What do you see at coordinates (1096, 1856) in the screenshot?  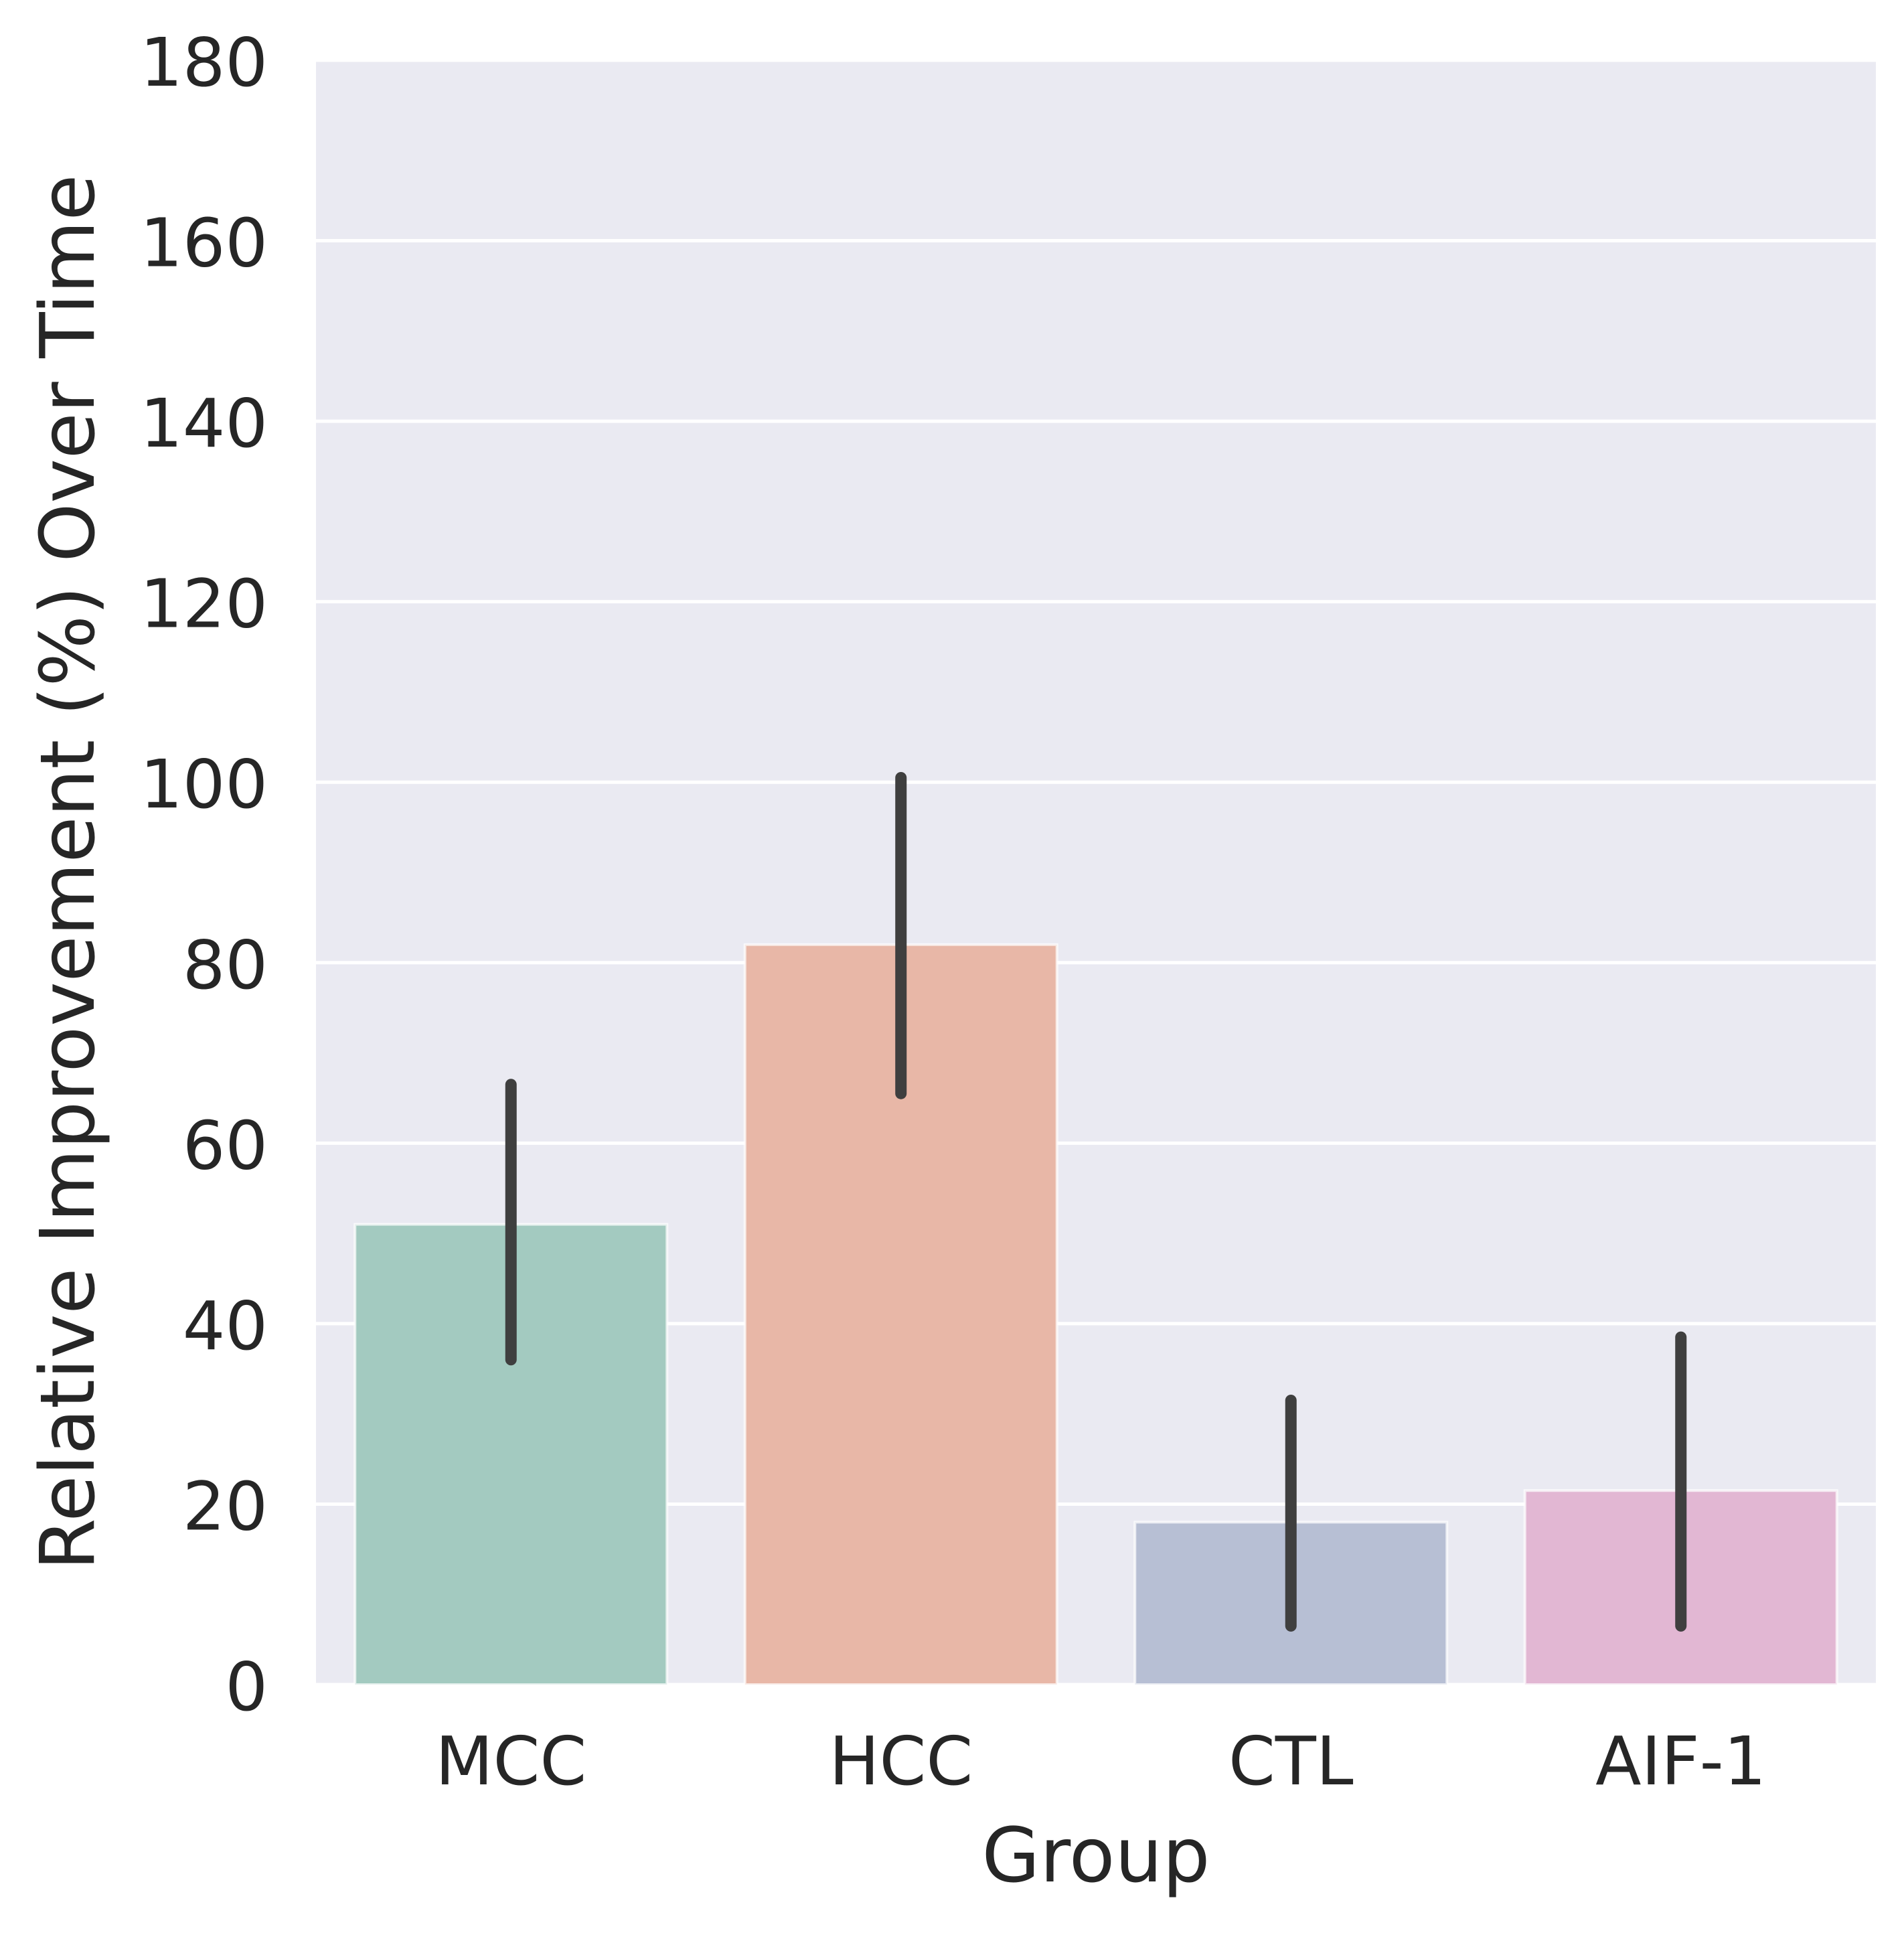 I see `x-axis-label: Group` at bounding box center [1096, 1856].